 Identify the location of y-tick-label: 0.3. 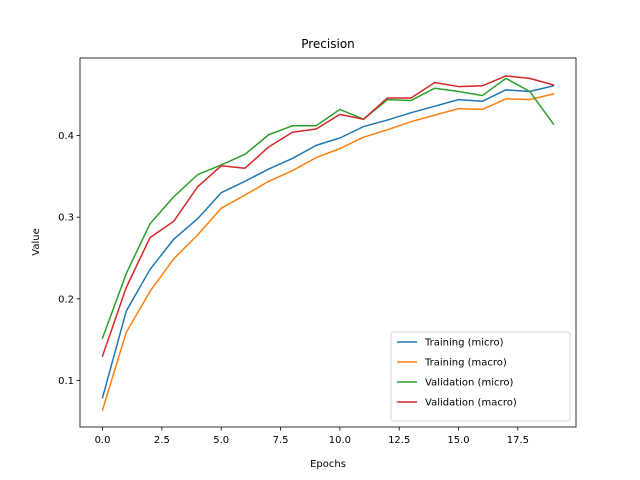
(66, 218).